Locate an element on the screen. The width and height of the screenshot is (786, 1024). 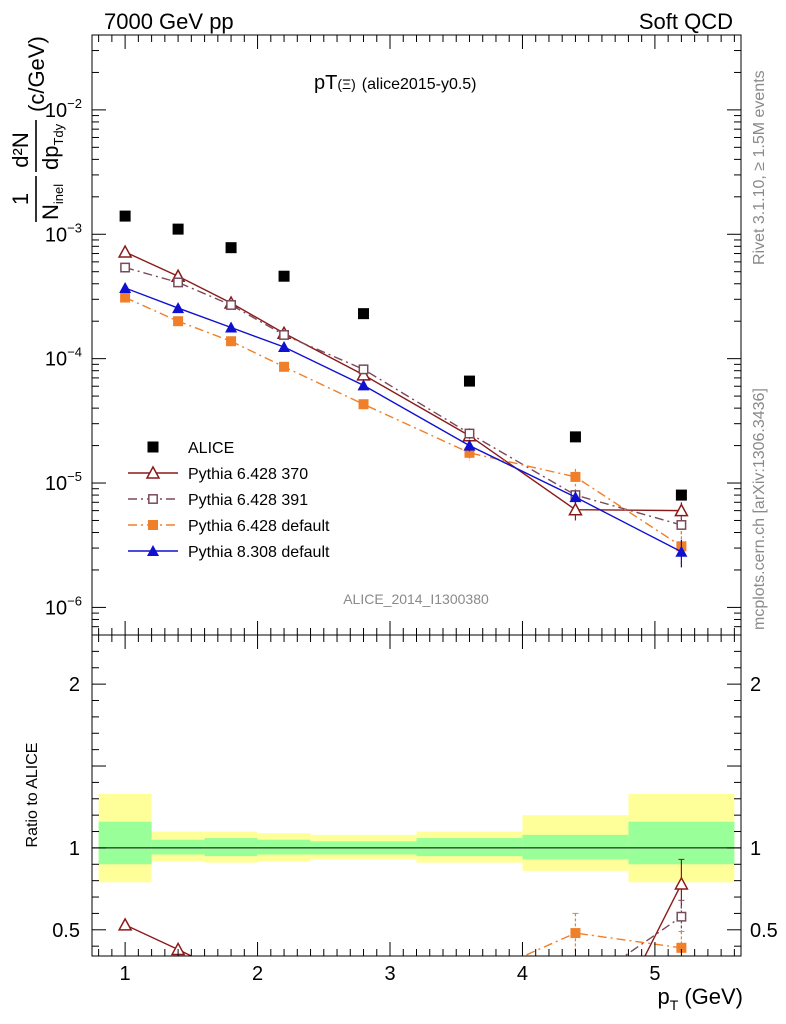
analysis-watermark: ALICE_2014_I1300380 is located at coordinates (416, 599).